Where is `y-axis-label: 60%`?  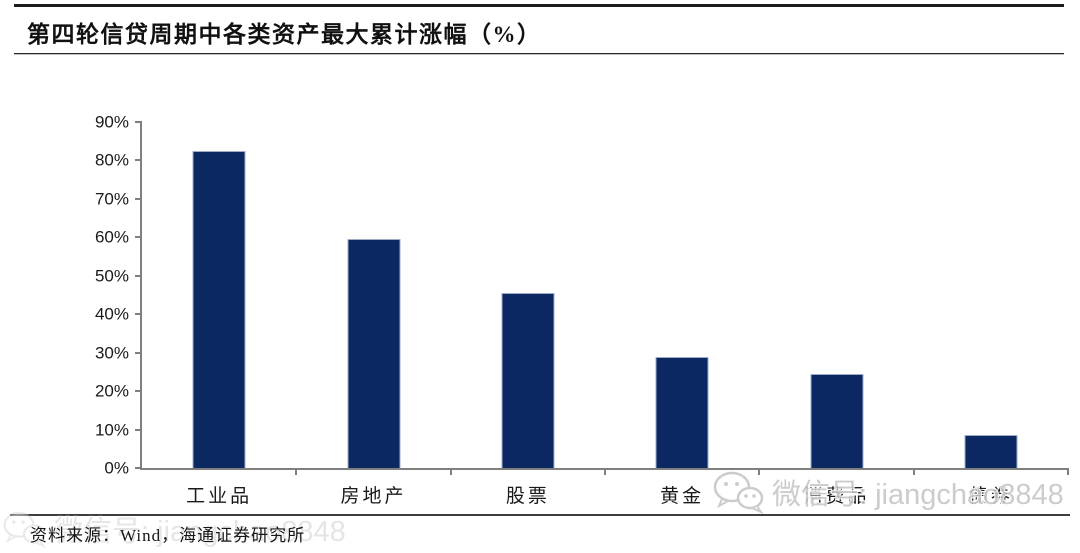 y-axis-label: 60% is located at coordinates (111, 237).